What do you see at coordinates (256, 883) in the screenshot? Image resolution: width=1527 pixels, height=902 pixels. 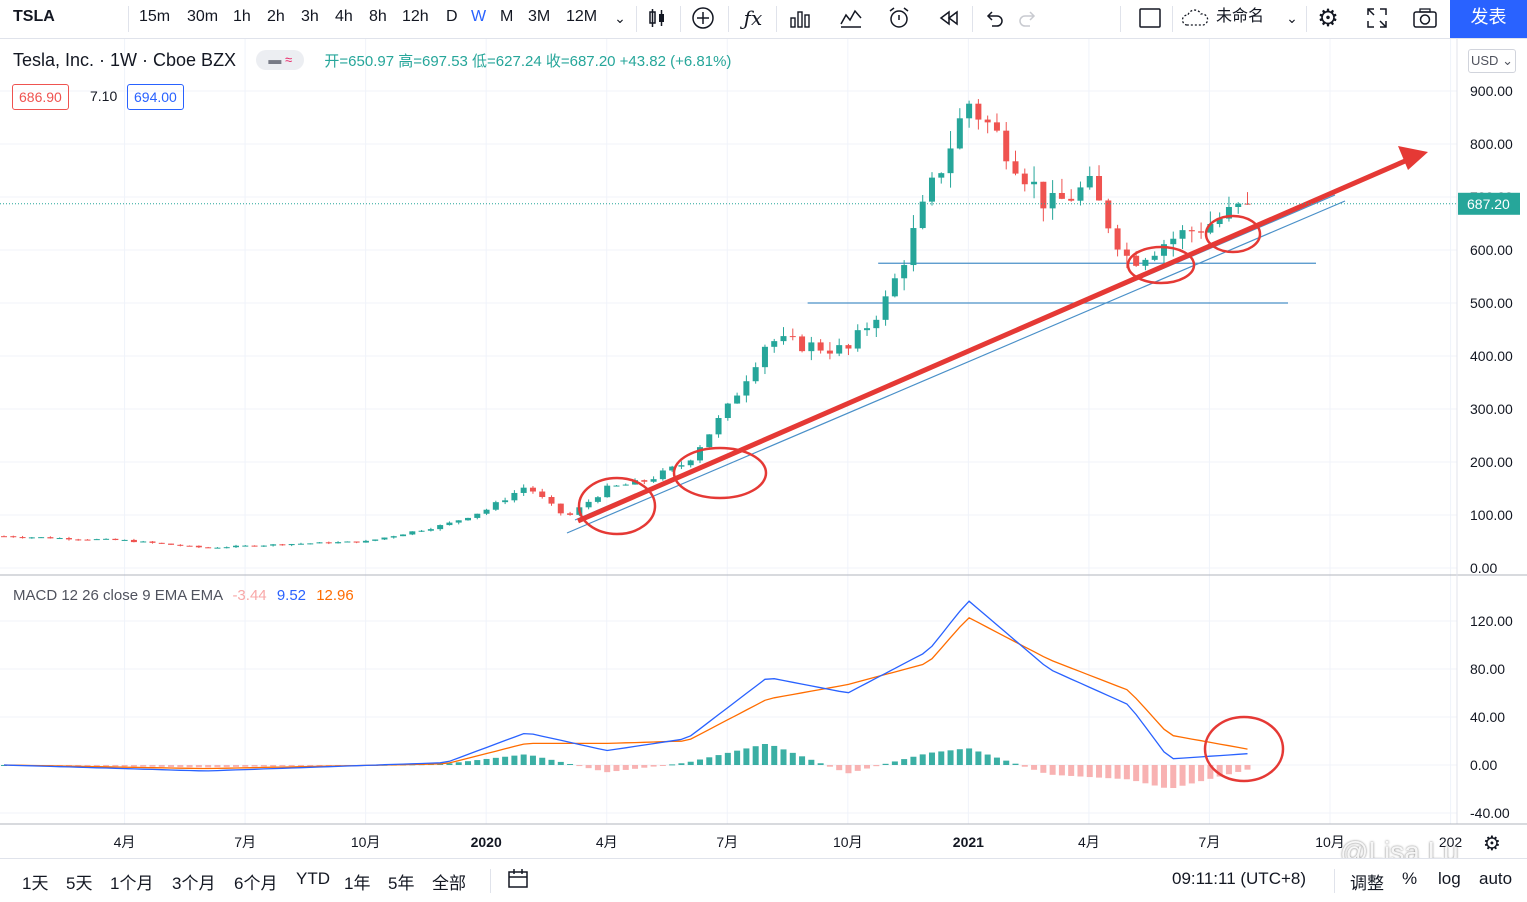 I see `range-6m: 6个月` at bounding box center [256, 883].